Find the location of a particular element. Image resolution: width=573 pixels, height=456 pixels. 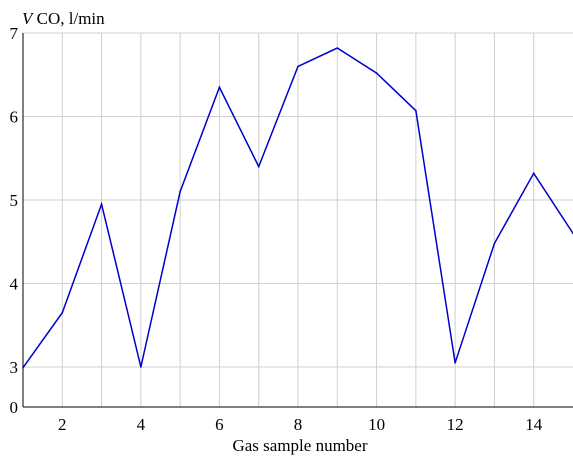

y-tick-label-5: 5 is located at coordinates (14, 200).